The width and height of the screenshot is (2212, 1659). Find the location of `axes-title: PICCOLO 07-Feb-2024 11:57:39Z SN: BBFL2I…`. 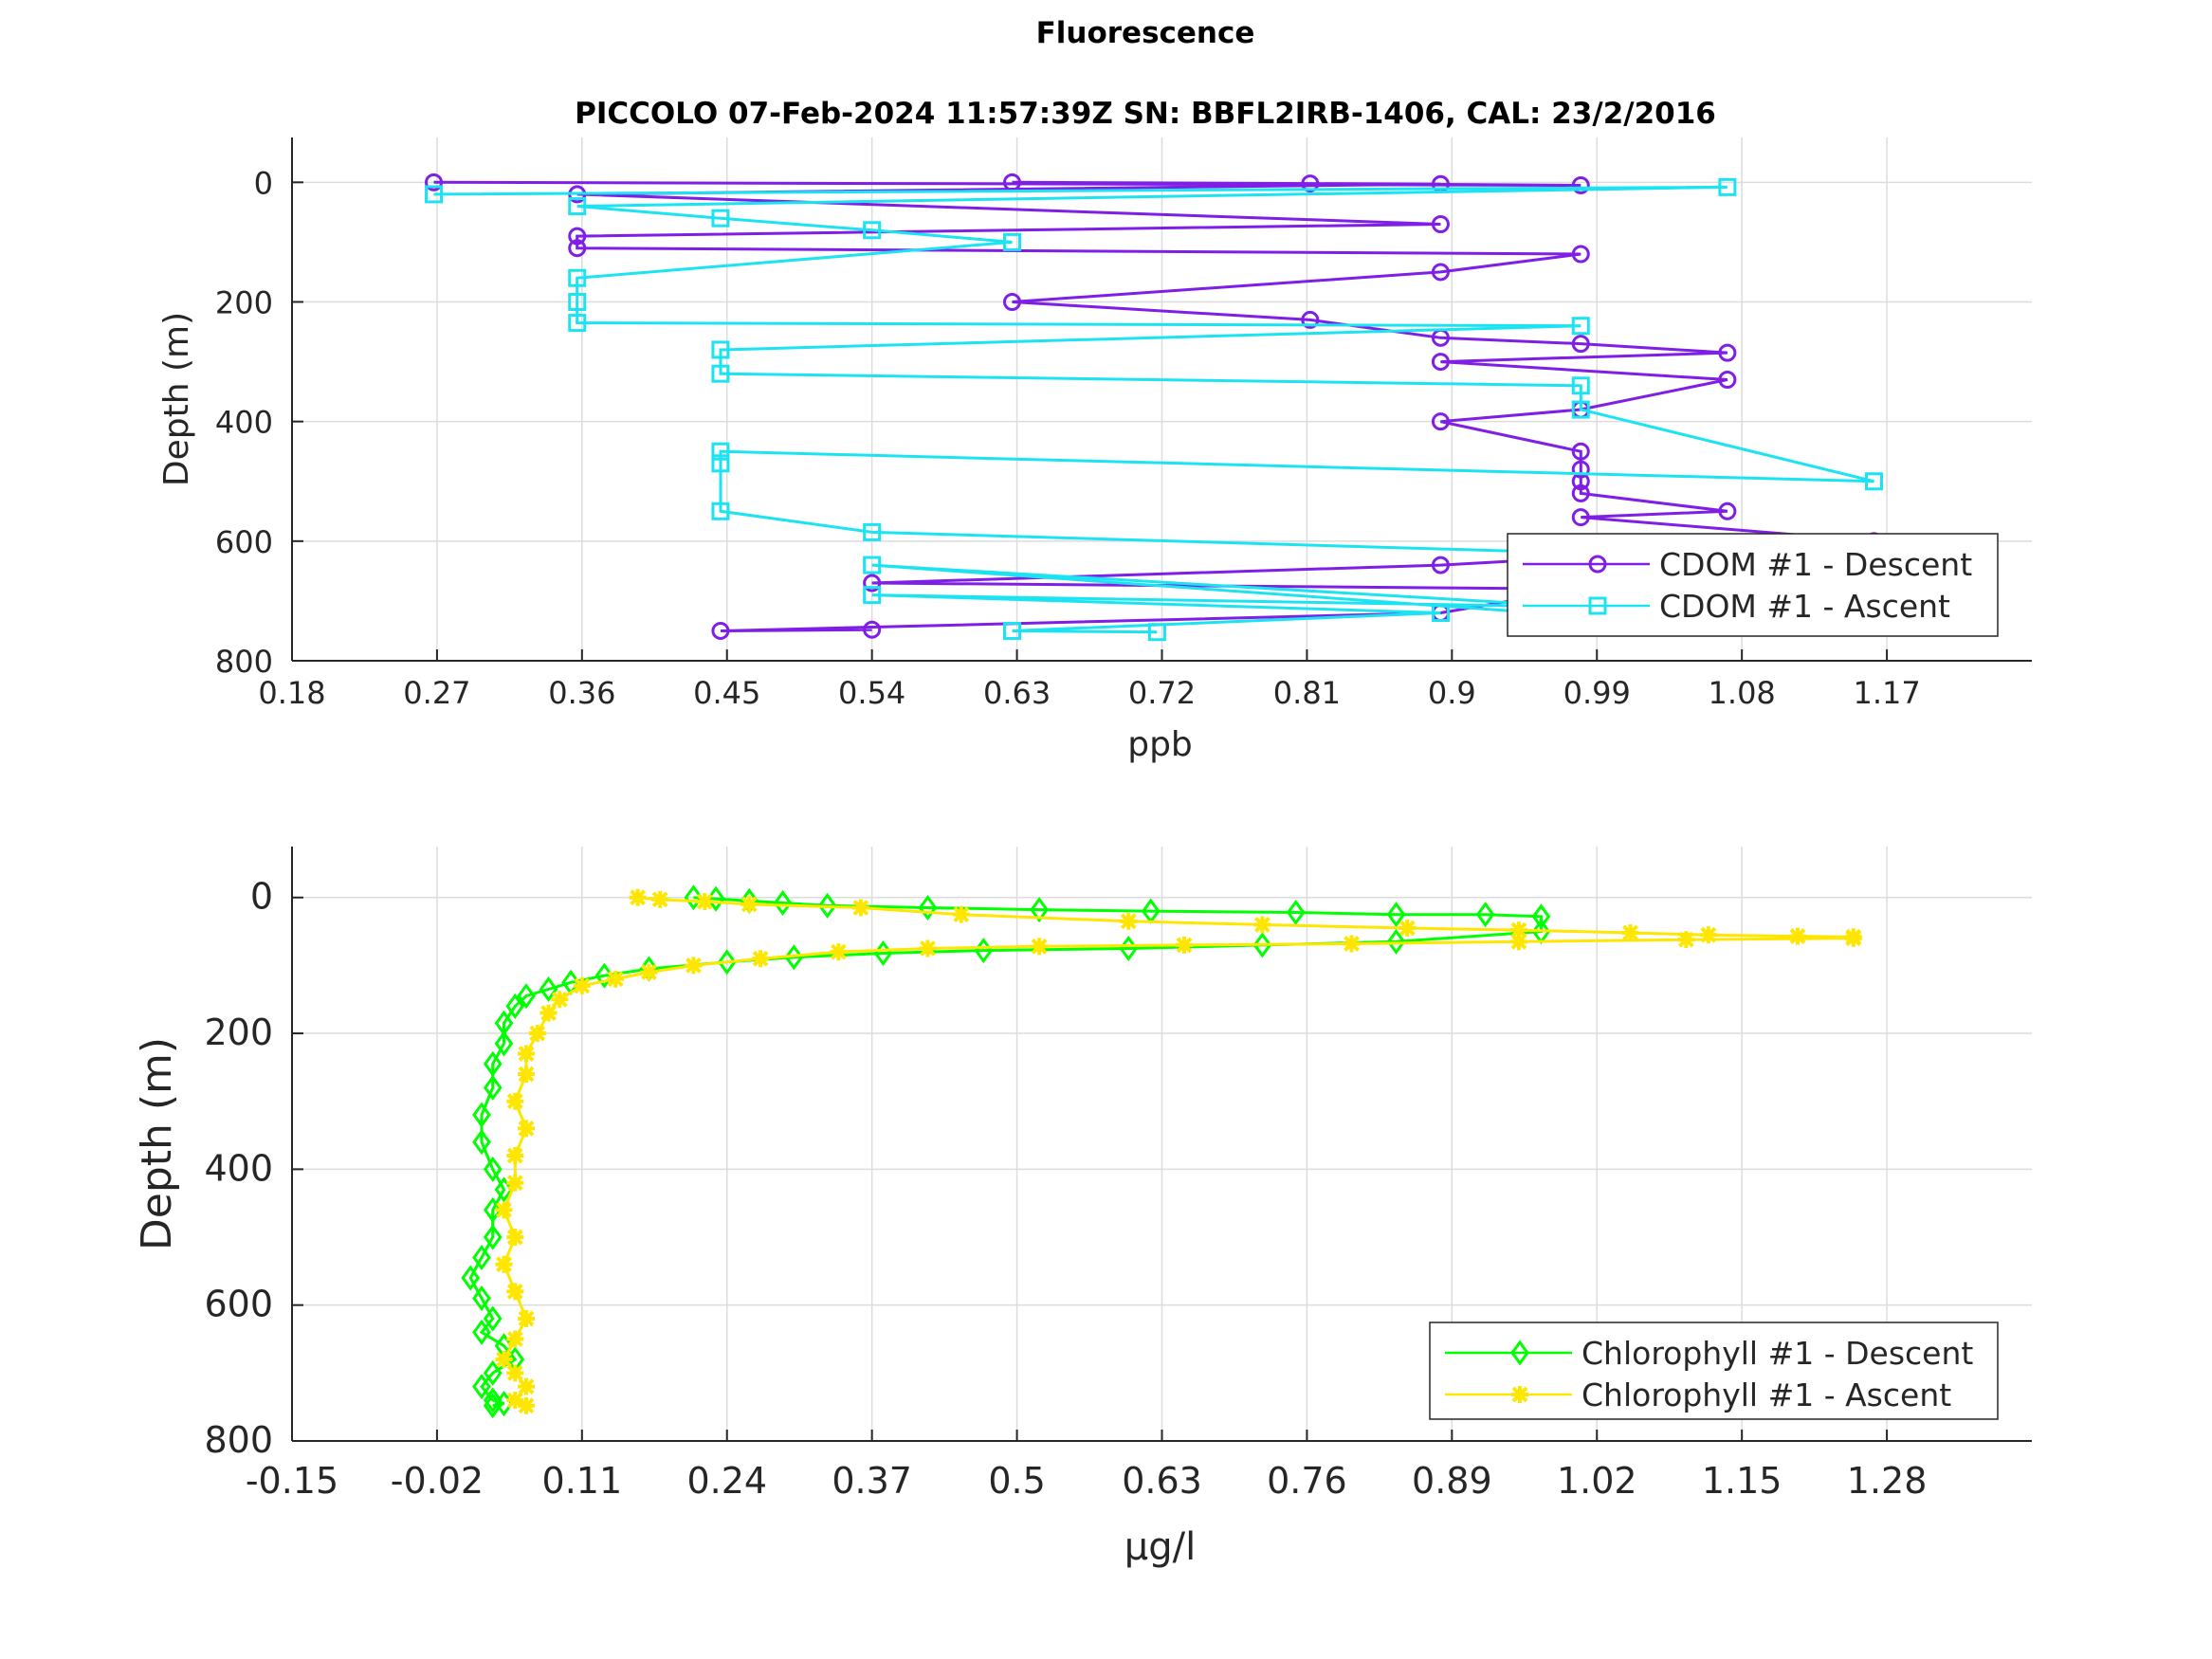

axes-title: PICCOLO 07-Feb-2024 11:57:39Z SN: BBFL2I… is located at coordinates (1145, 114).